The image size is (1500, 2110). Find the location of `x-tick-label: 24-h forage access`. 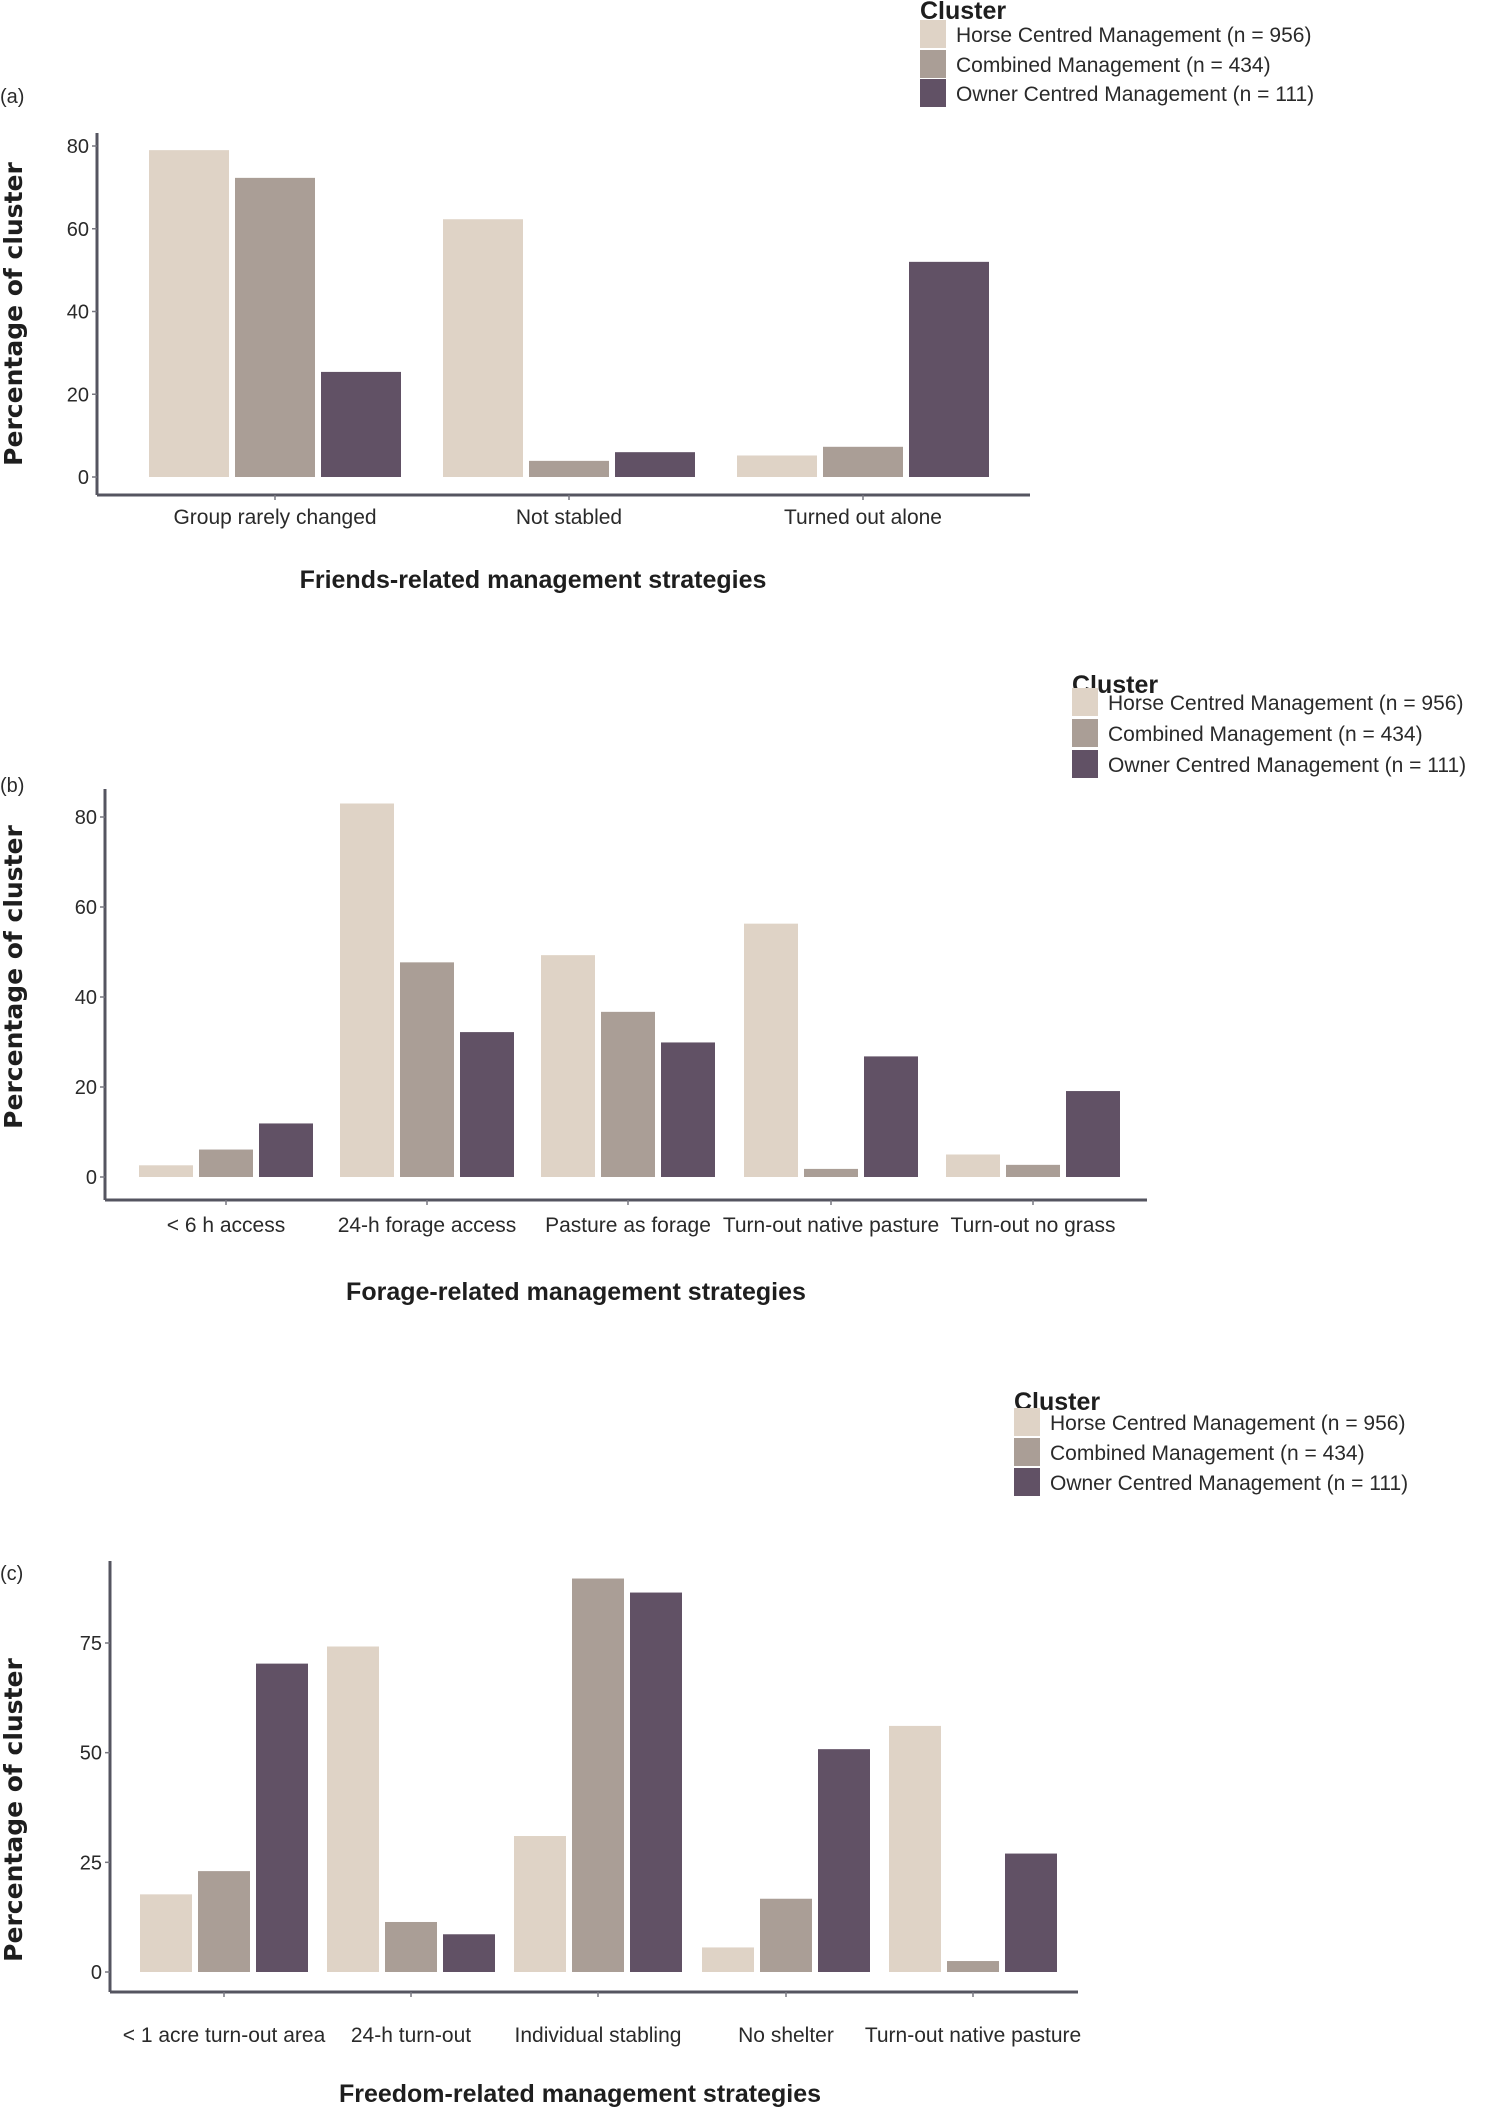

x-tick-label: 24-h forage access is located at coordinates (427, 1225).